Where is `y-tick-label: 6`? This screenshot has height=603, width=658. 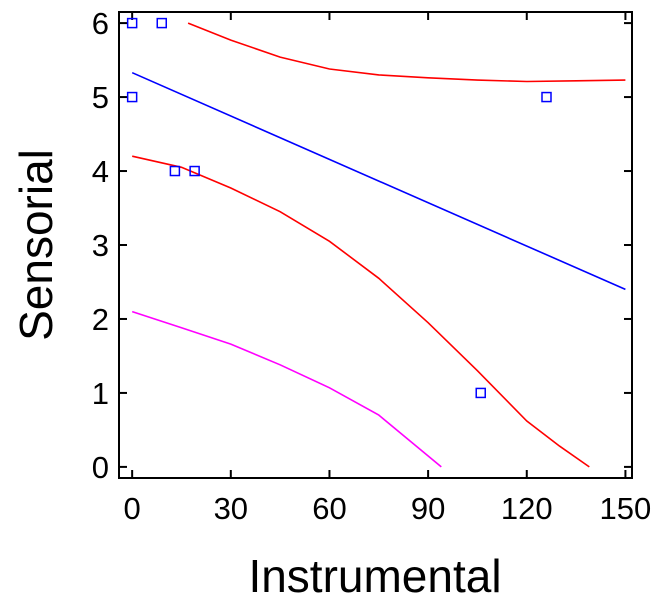
y-tick-label: 6 is located at coordinates (100, 23).